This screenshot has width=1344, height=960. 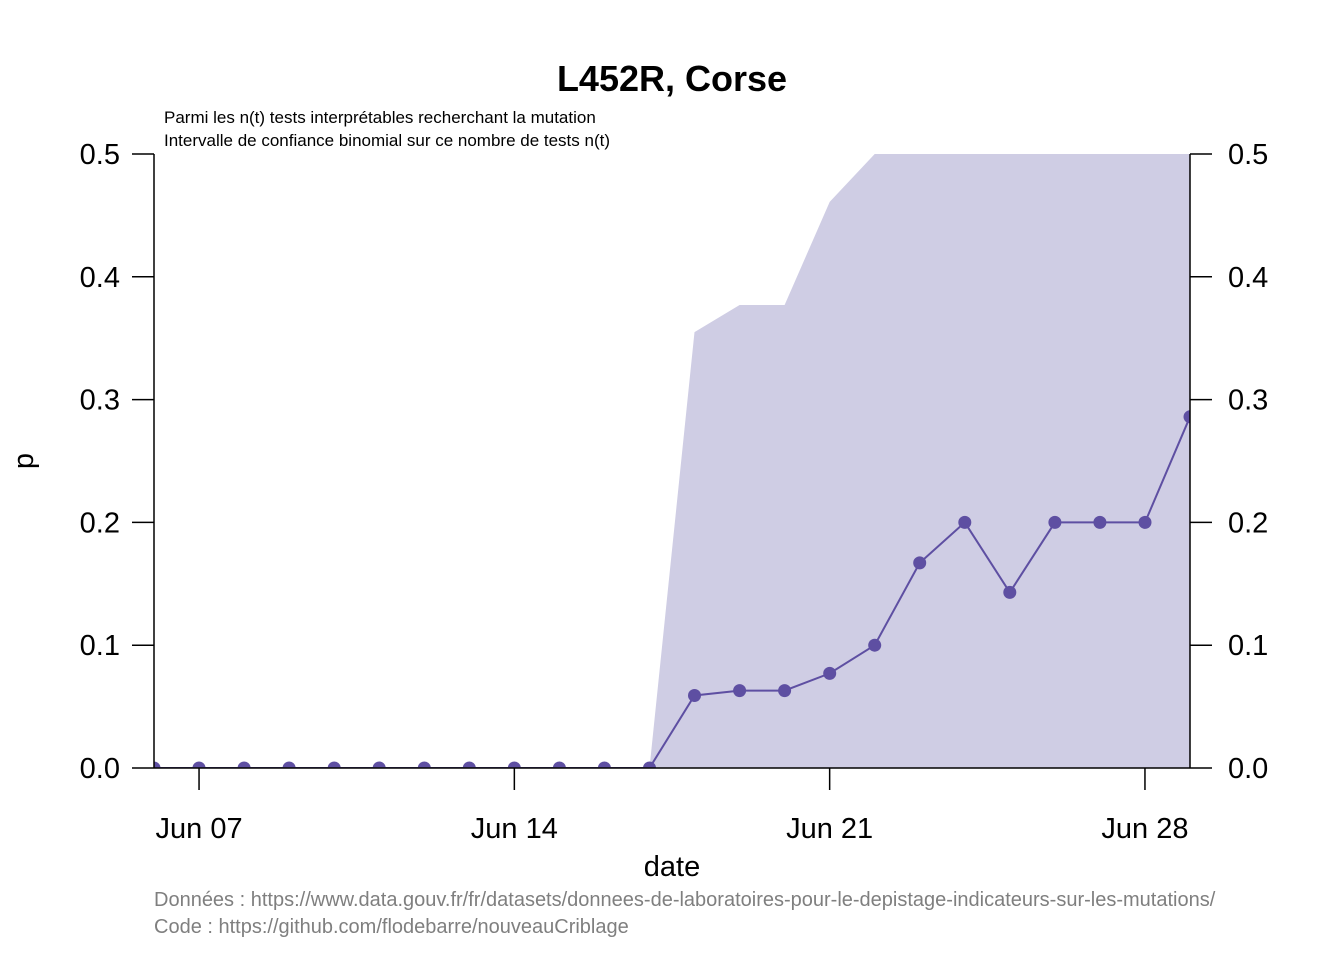 What do you see at coordinates (672, 867) in the screenshot?
I see `x-axis-title: date` at bounding box center [672, 867].